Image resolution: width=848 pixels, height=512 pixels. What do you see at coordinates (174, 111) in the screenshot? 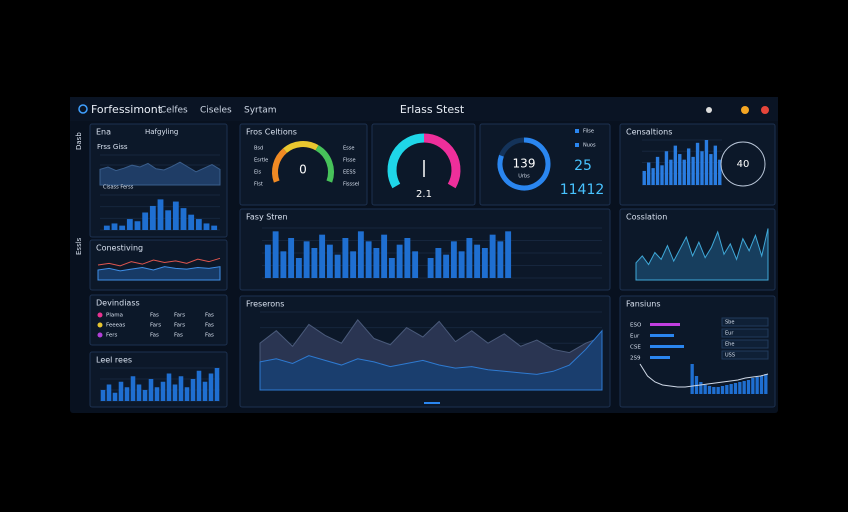
I see `nav-item: Celfes` at bounding box center [174, 111].